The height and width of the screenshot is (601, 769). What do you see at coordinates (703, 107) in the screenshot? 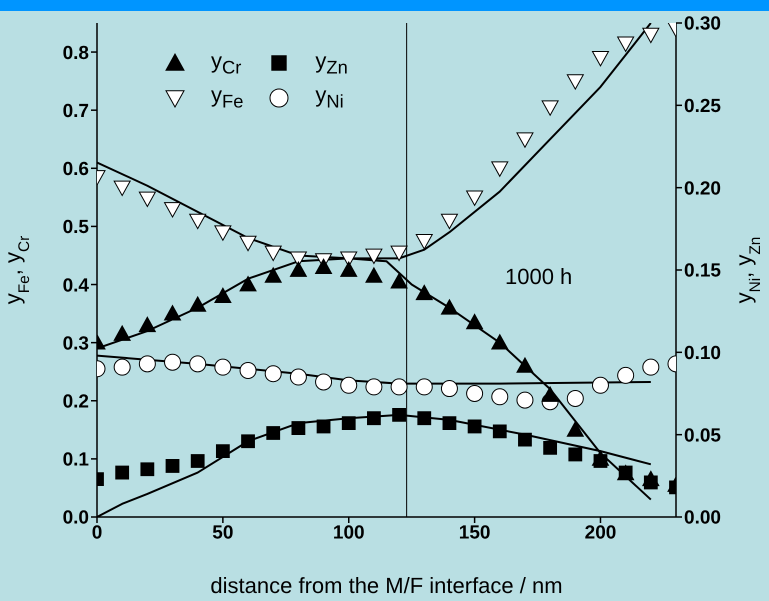
I see `y2-tick-label: 0.25` at bounding box center [703, 107].